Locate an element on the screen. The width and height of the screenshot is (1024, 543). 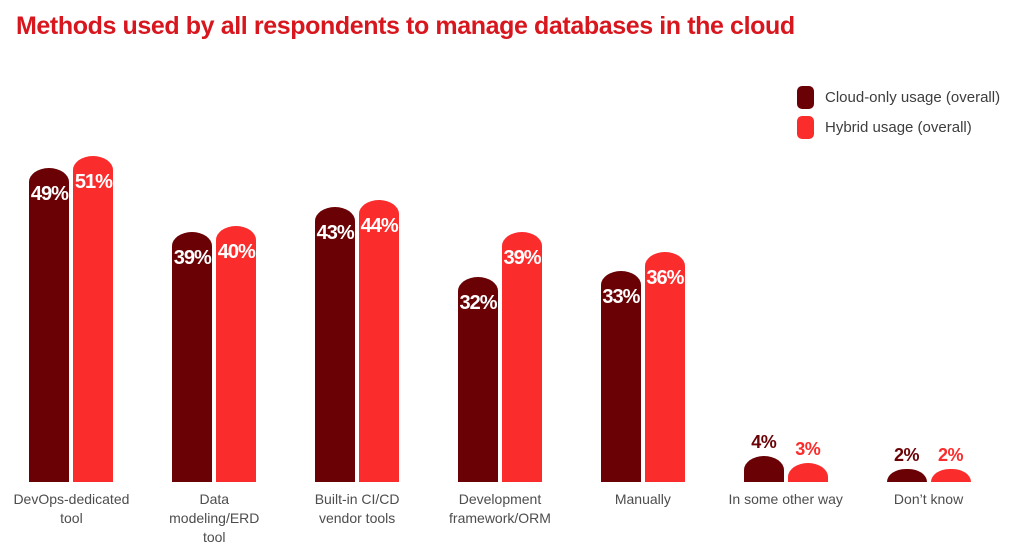
value-label-cloud-only-usage-overall-devops-dedicated-tool: 49% is located at coordinates (49, 194).